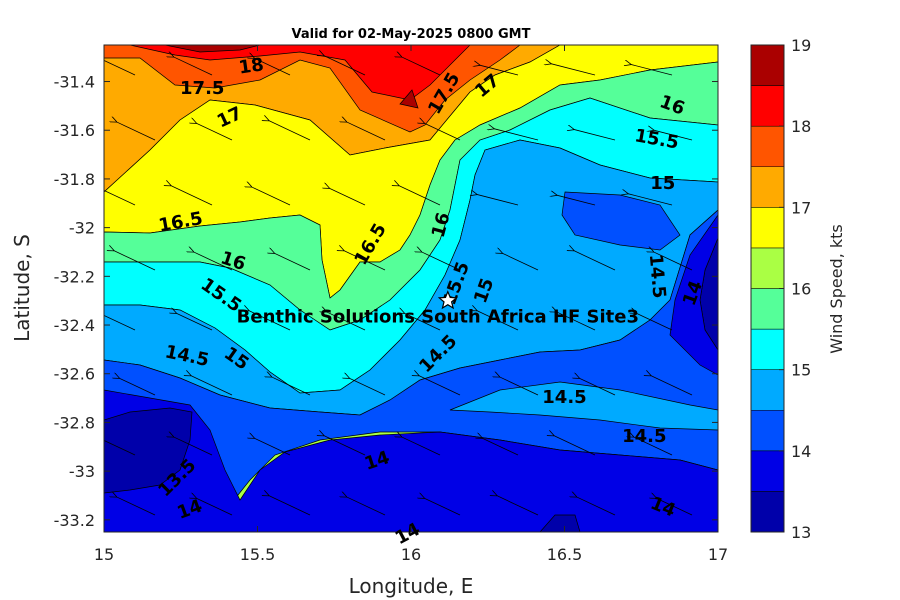 This screenshot has height=600, width=900. Describe the element at coordinates (212, 49) in the screenshot. I see `band-18.5-19` at that location.